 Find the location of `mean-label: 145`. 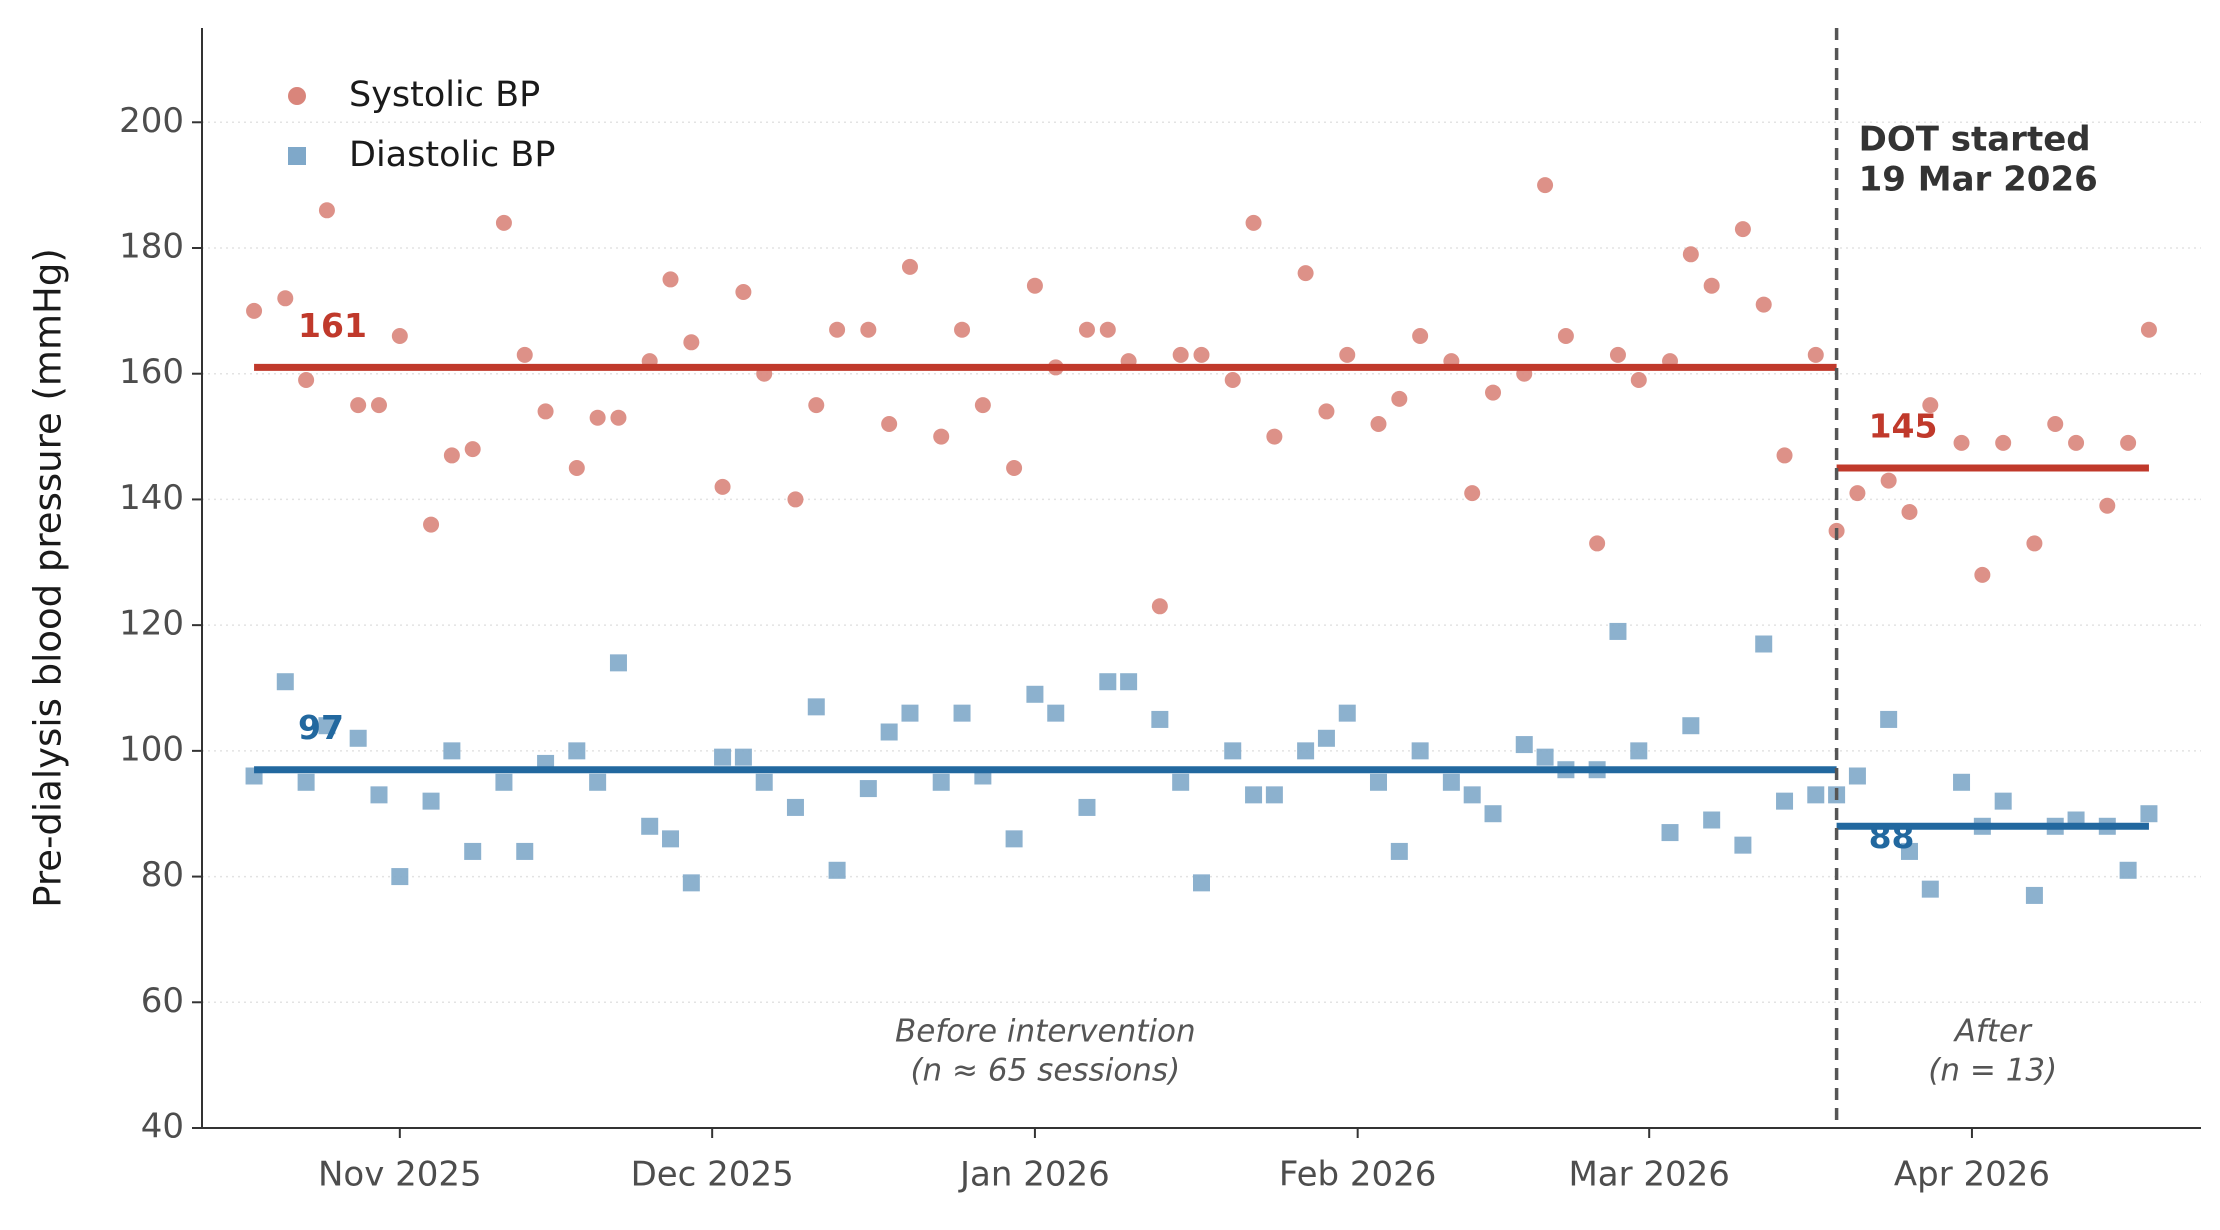

mean-label: 145 is located at coordinates (1903, 426).